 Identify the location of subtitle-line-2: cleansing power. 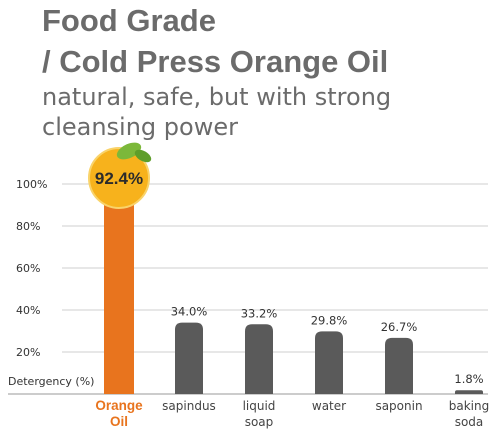
(140, 127).